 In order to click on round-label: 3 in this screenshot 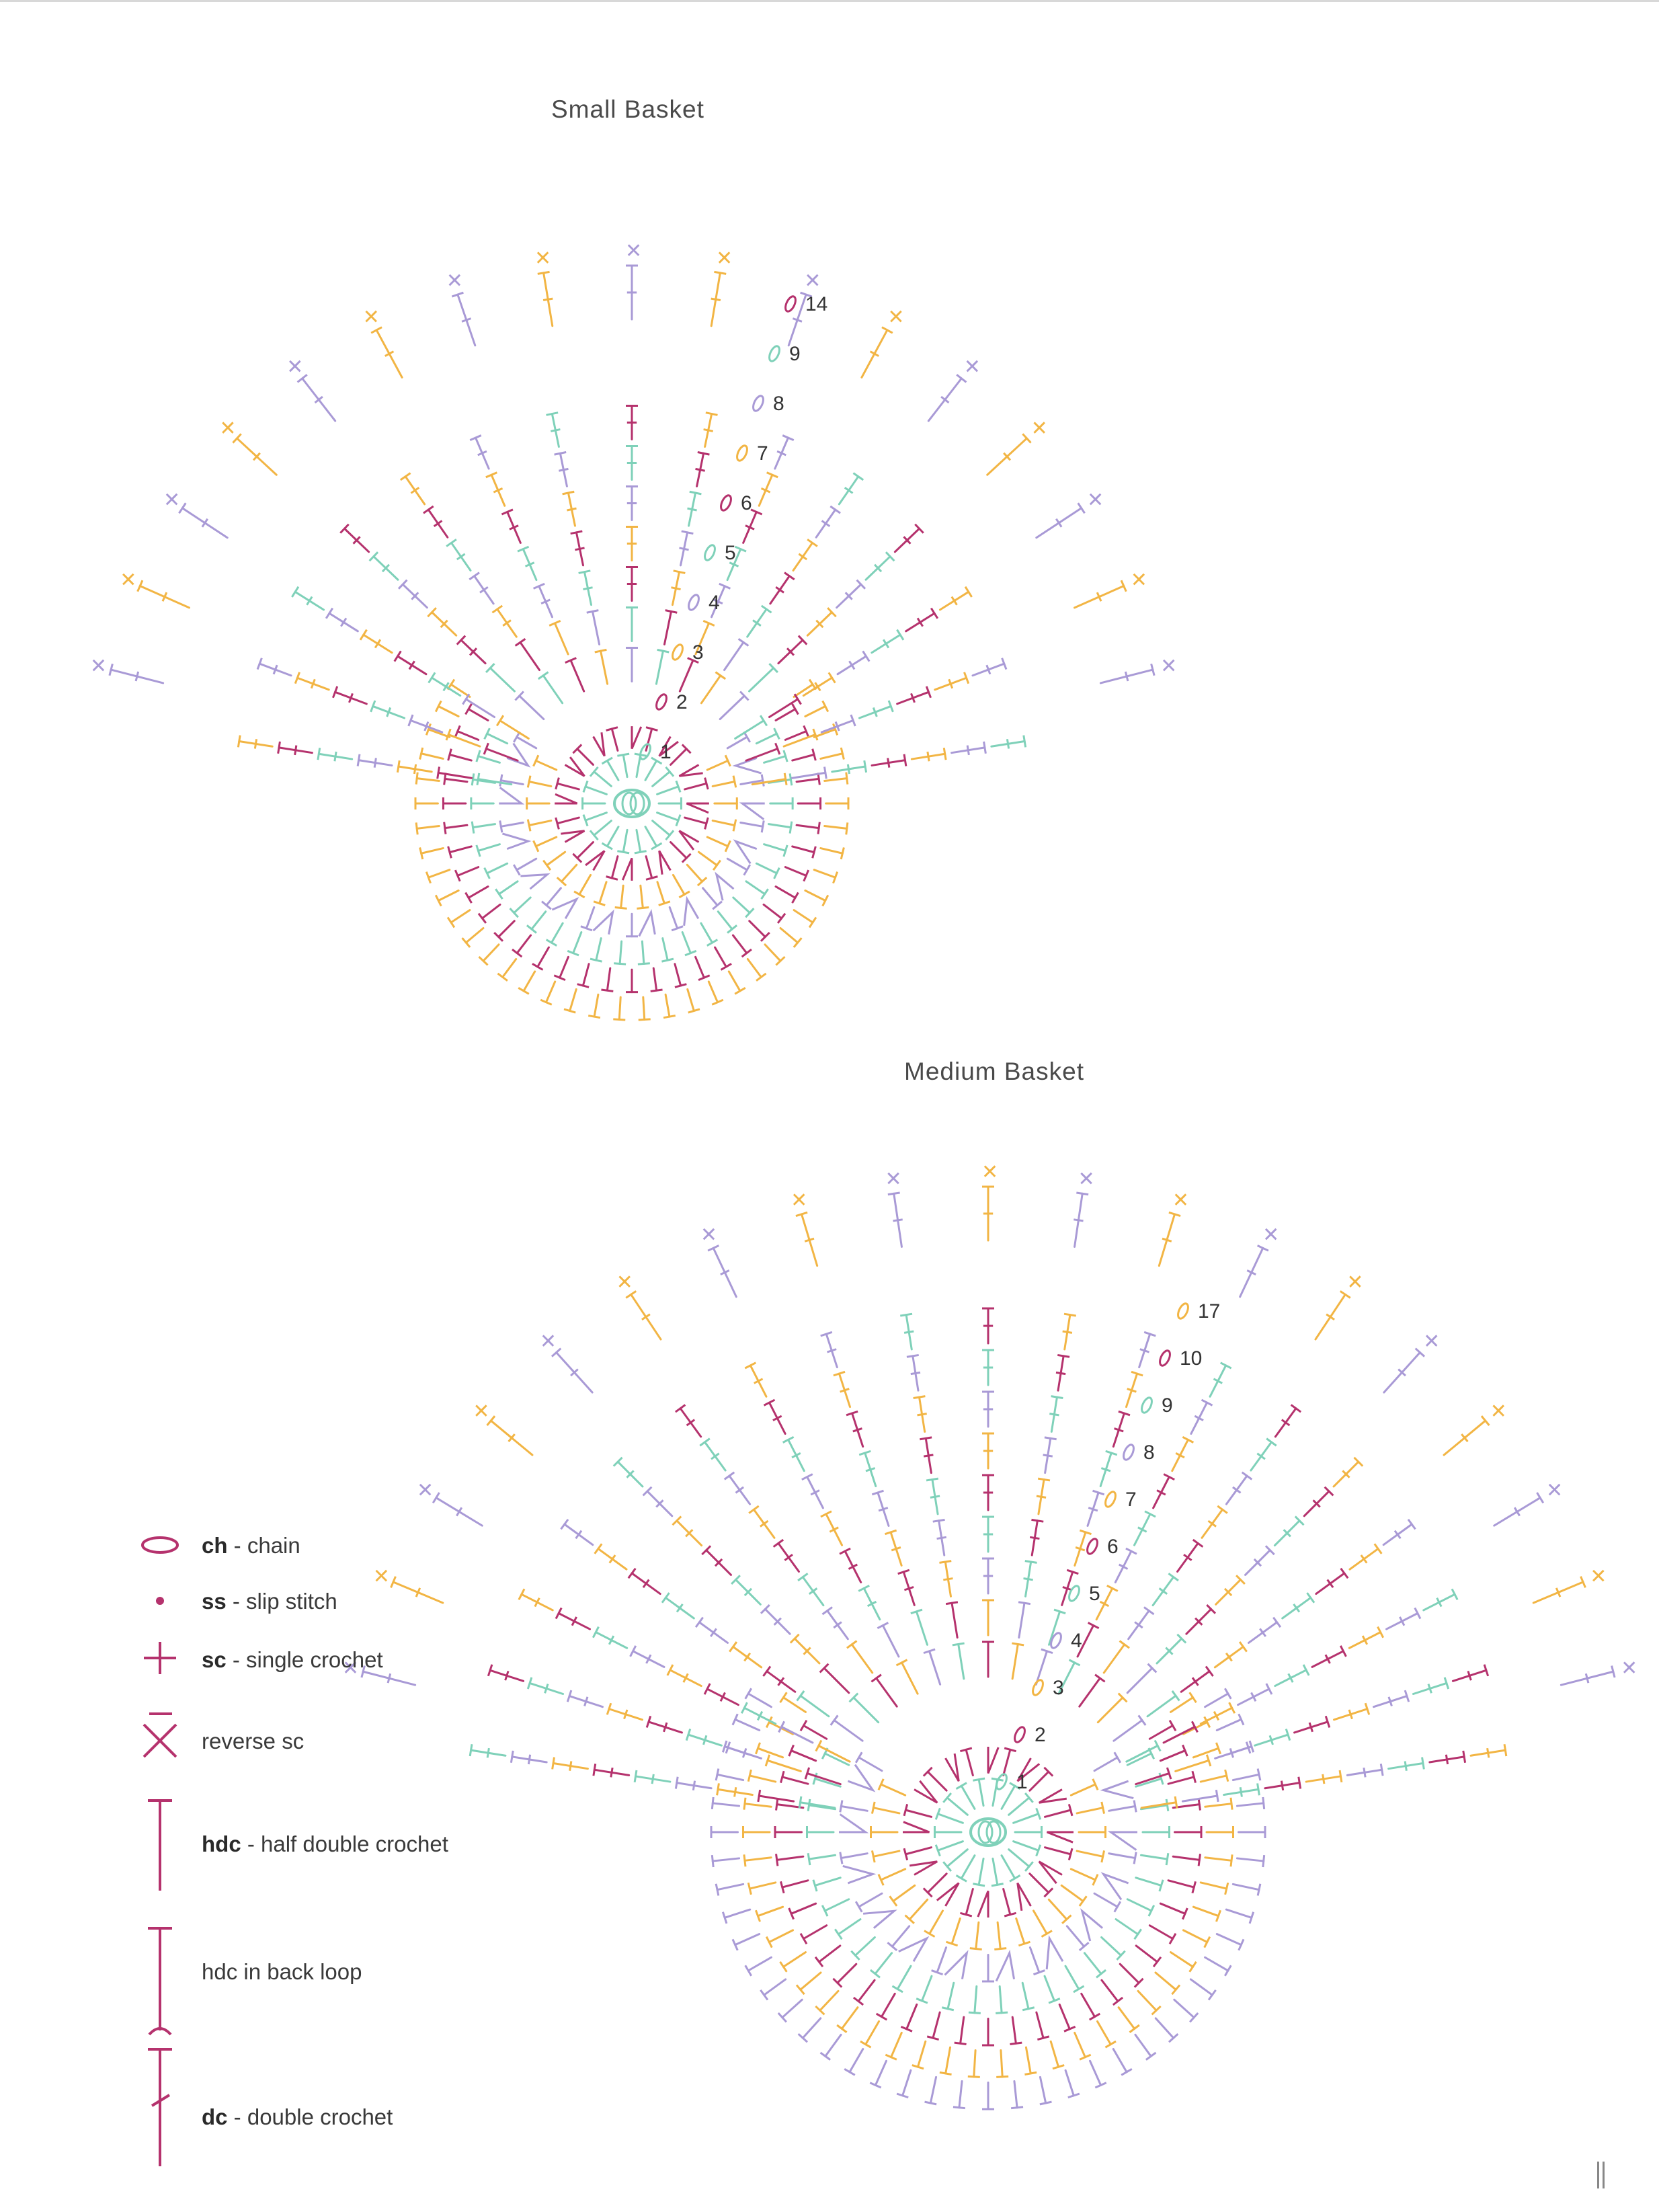, I will do `click(1058, 1688)`.